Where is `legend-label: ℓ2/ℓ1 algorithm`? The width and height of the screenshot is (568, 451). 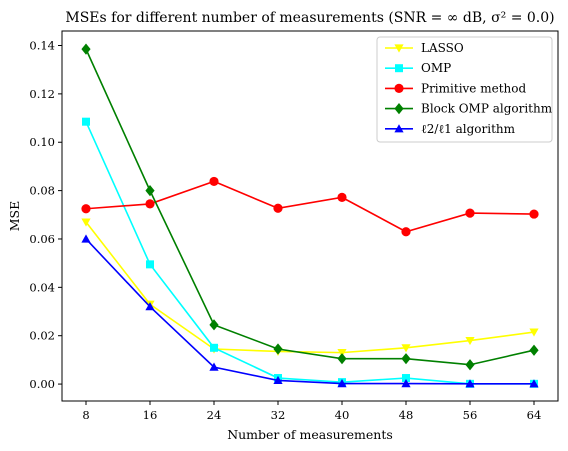
legend-label: ℓ2/ℓ1 algorithm is located at coordinates (468, 129).